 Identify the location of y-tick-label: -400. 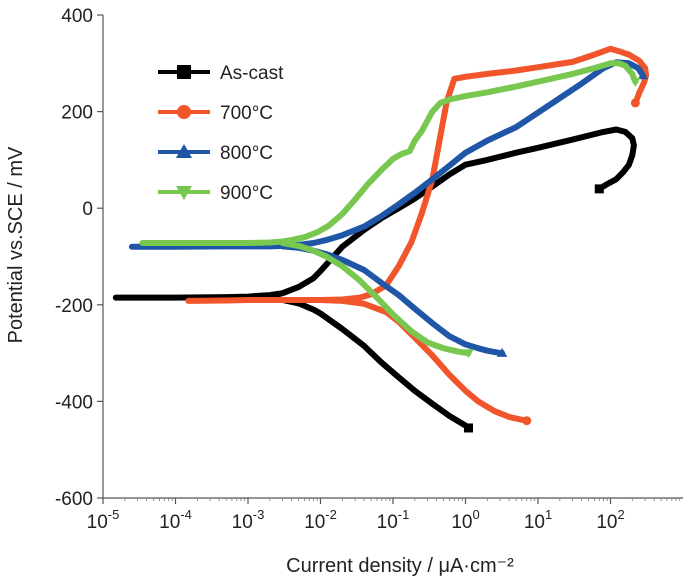
(74, 402).